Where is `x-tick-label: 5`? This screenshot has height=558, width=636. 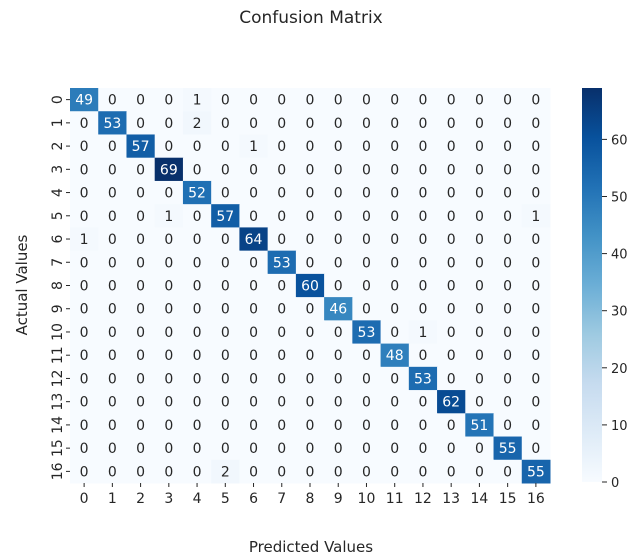 x-tick-label: 5 is located at coordinates (225, 499).